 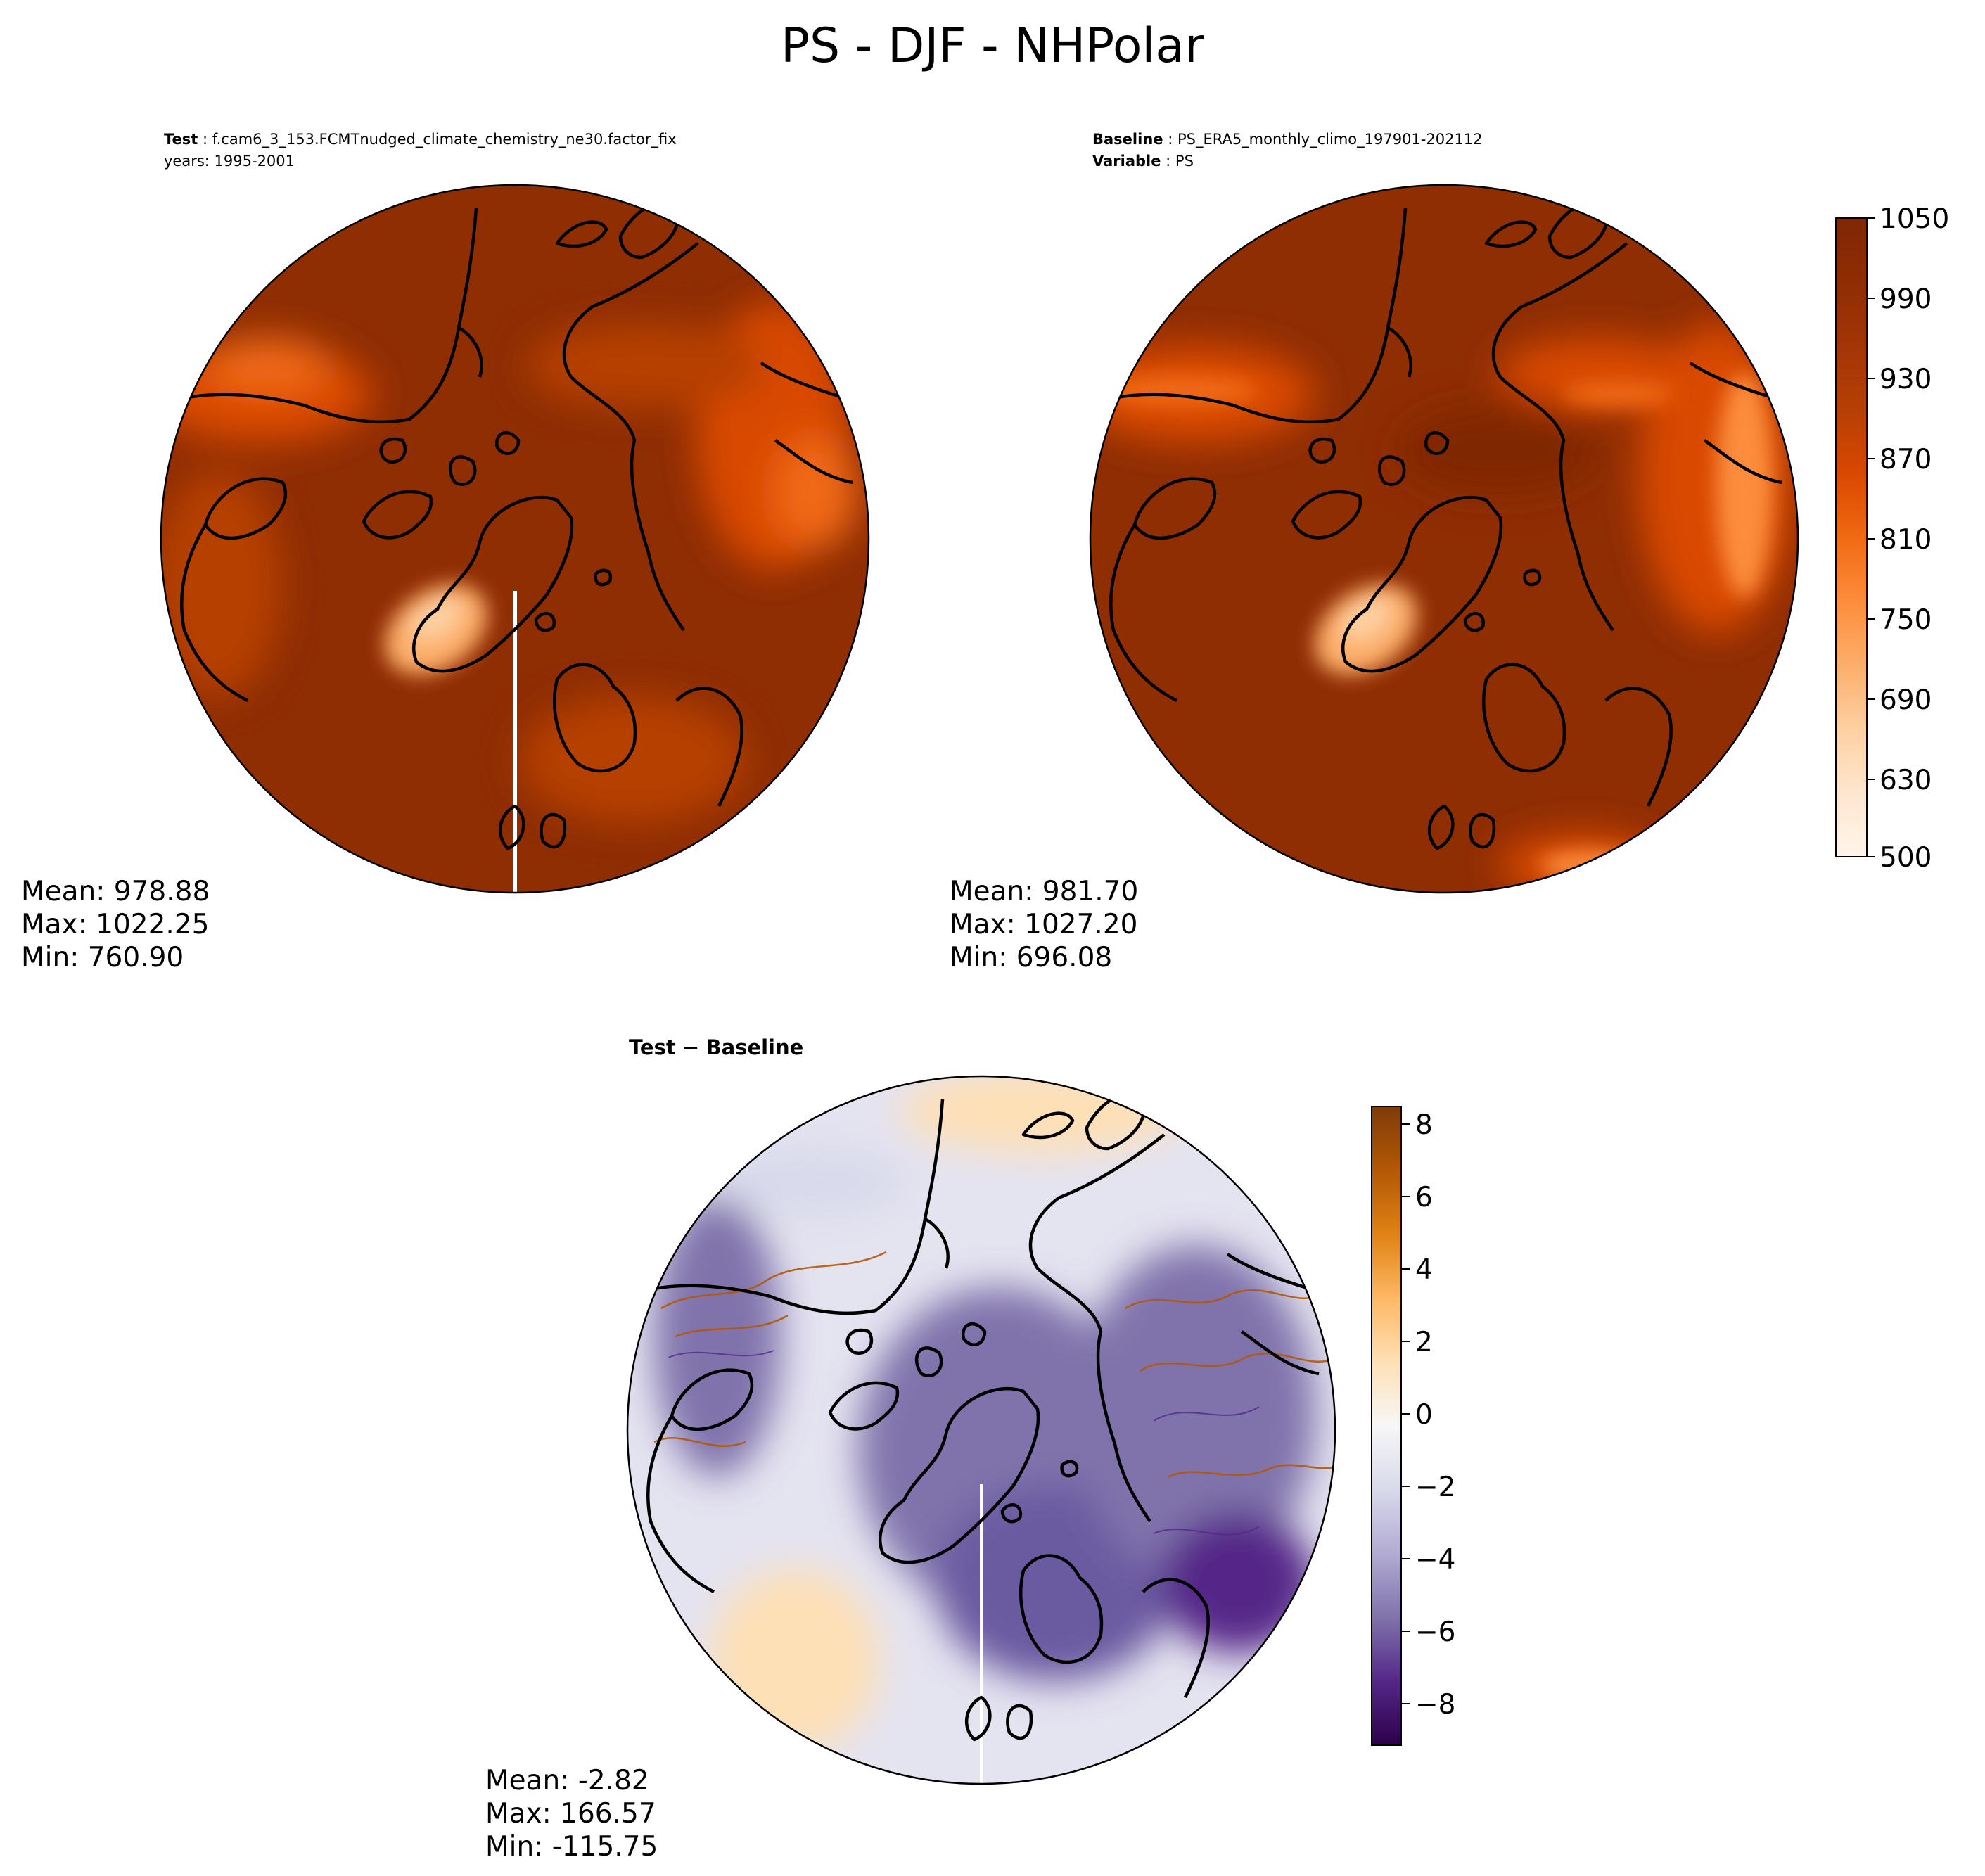 I want to click on diff-tick-label: −2, so click(x=1435, y=1488).